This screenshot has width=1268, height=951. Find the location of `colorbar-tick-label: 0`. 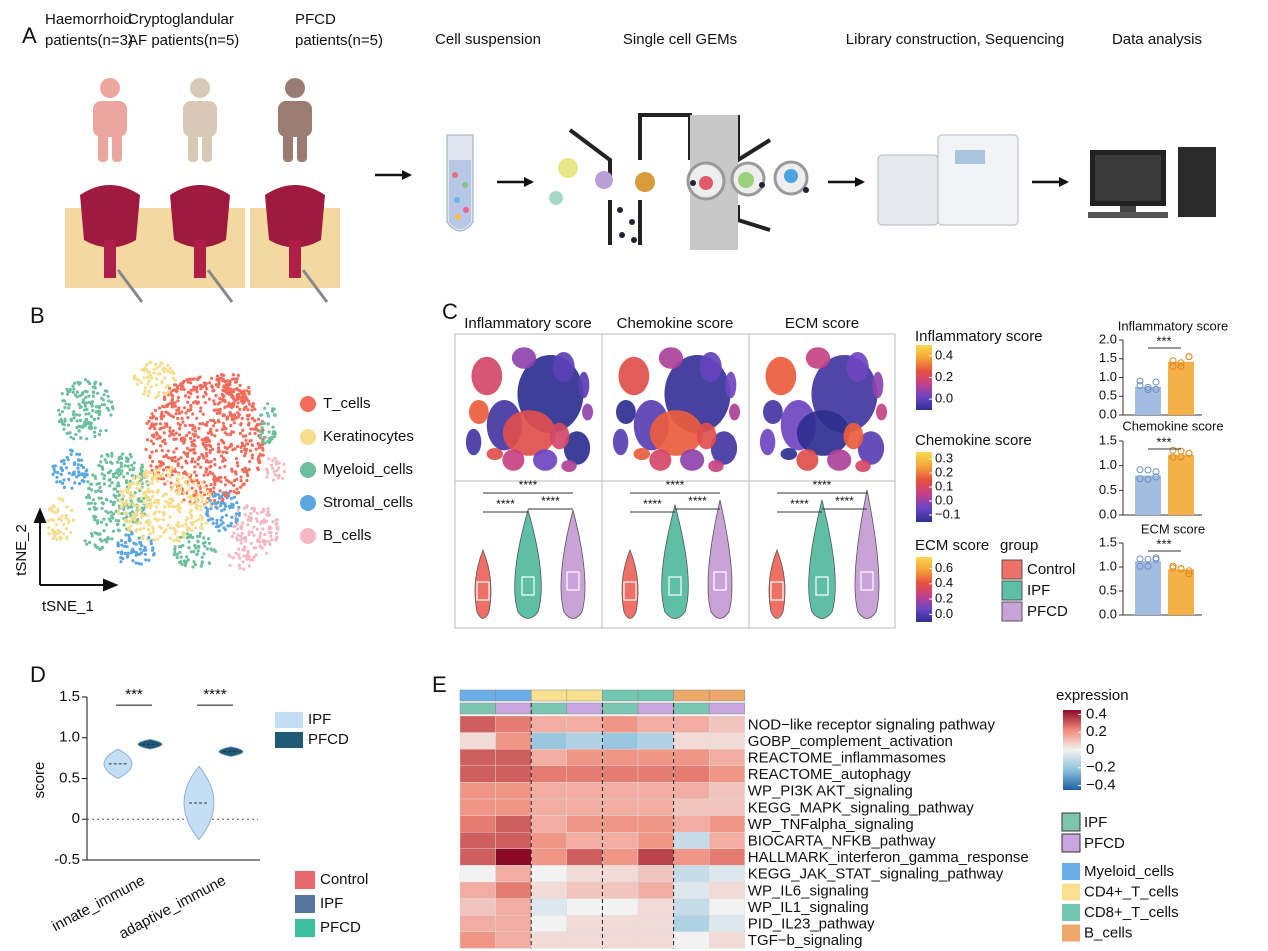

colorbar-tick-label: 0 is located at coordinates (1090, 749).